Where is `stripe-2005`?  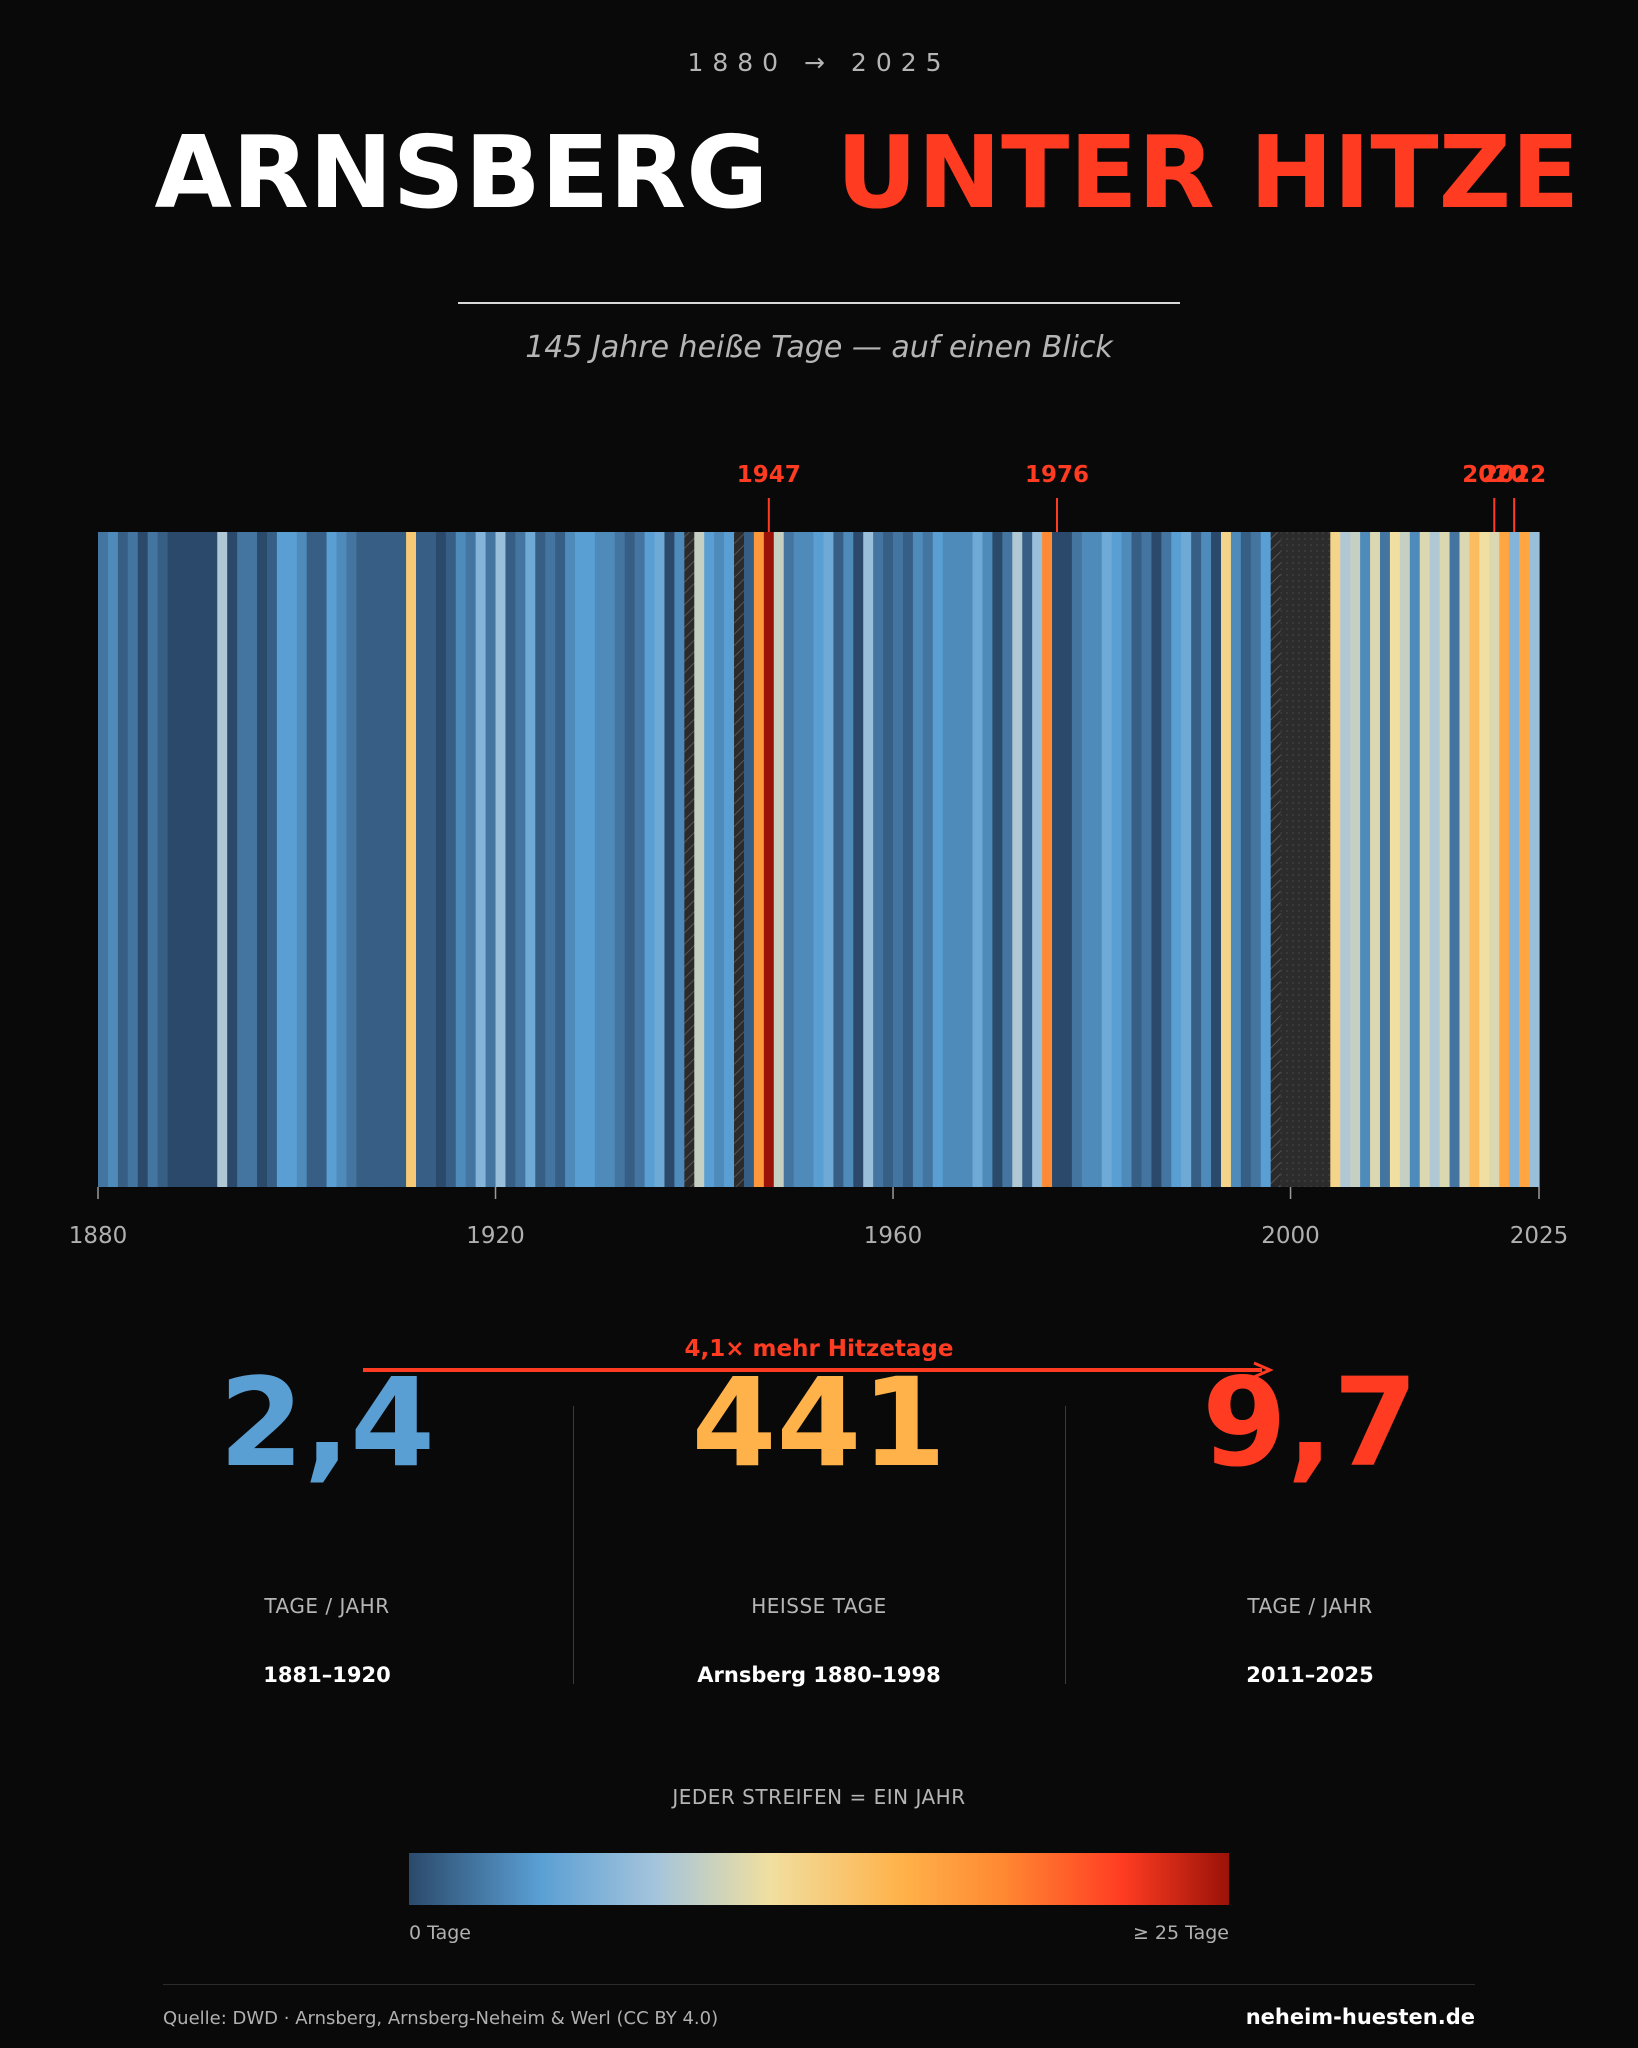 stripe-2005 is located at coordinates (1345, 859).